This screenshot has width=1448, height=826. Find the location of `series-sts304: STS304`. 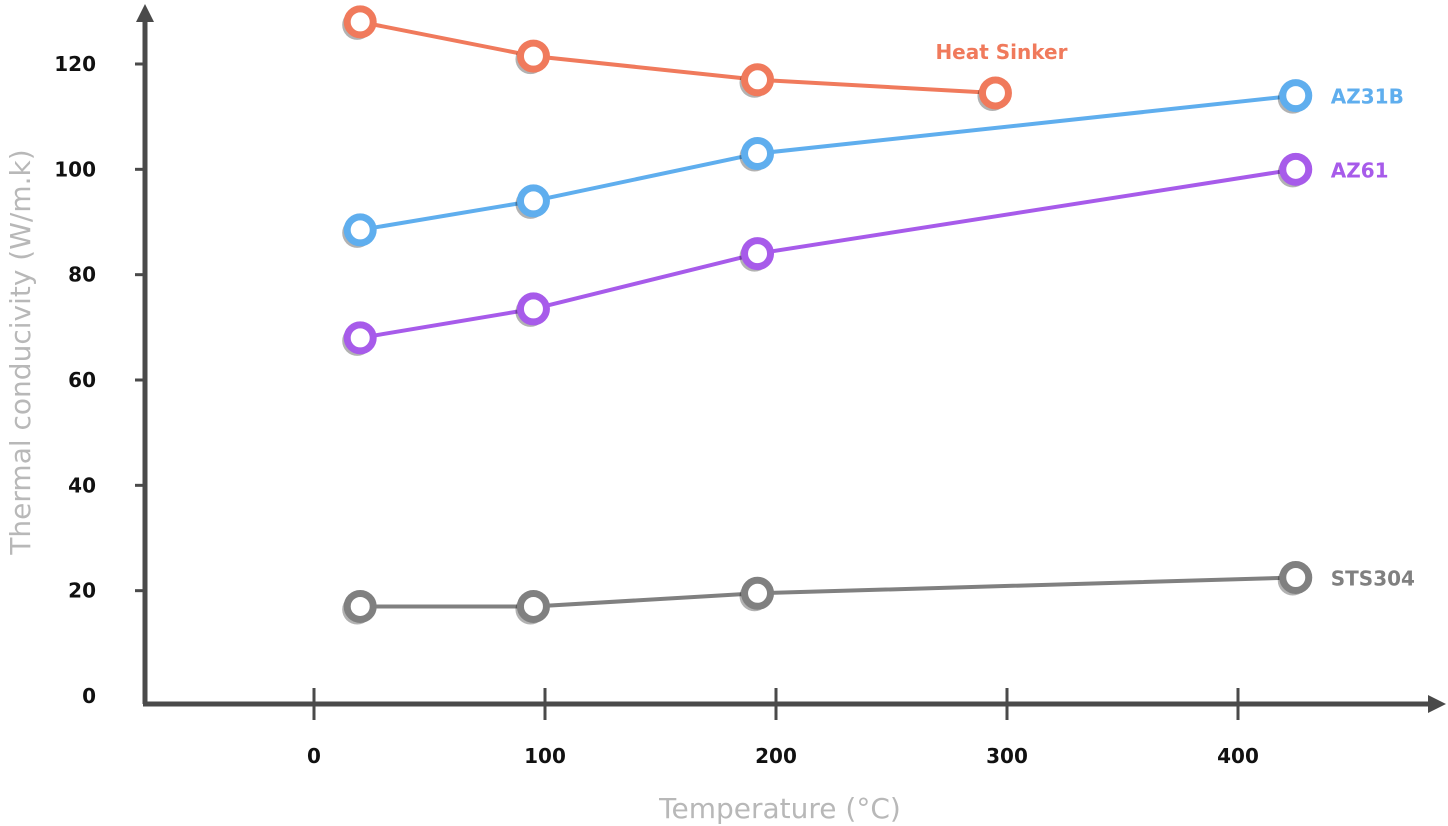

series-sts304: STS304 is located at coordinates (878, 593).